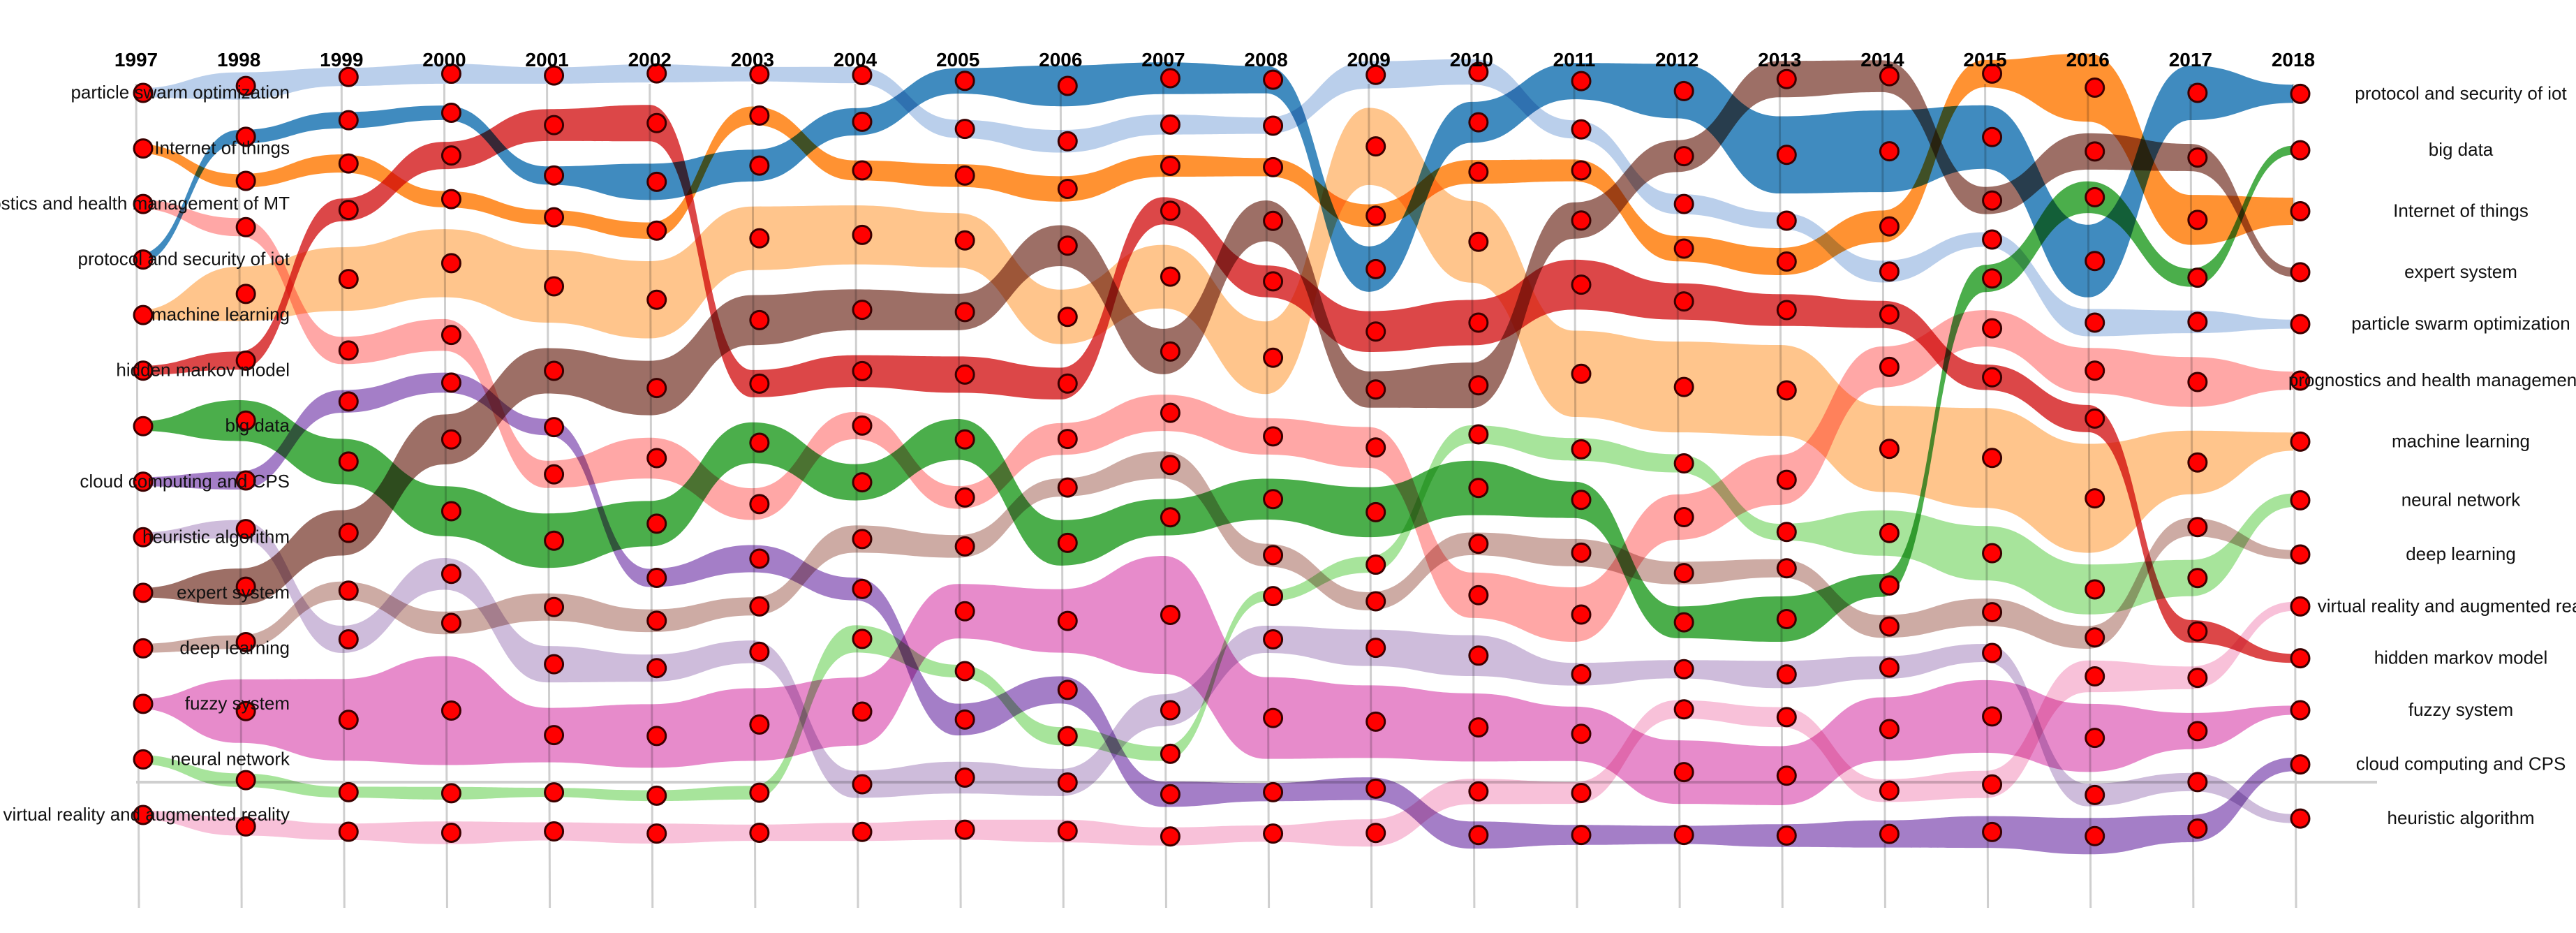  What do you see at coordinates (2197, 782) in the screenshot?
I see `node-heuristic-algorithm-2017` at bounding box center [2197, 782].